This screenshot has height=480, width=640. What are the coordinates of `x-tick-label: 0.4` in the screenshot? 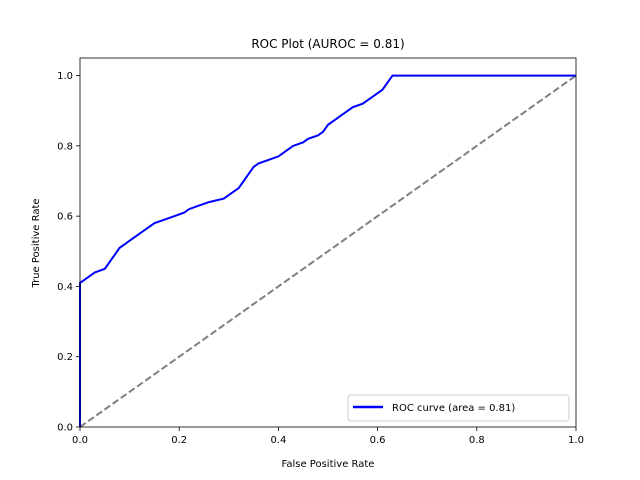 It's located at (278, 440).